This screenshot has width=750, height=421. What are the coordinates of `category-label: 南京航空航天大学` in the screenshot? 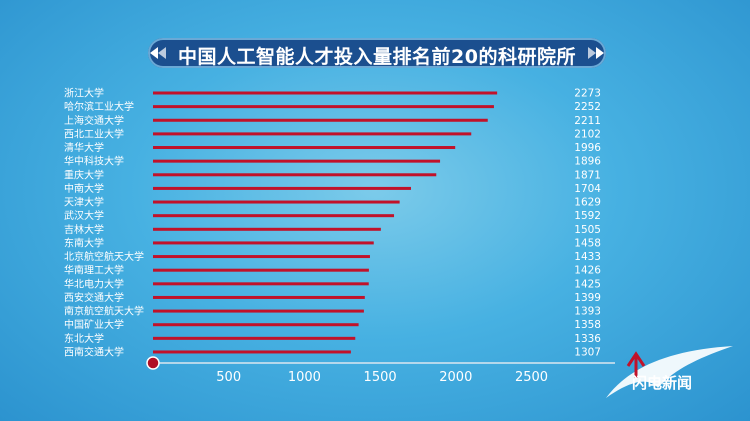 It's located at (104, 311).